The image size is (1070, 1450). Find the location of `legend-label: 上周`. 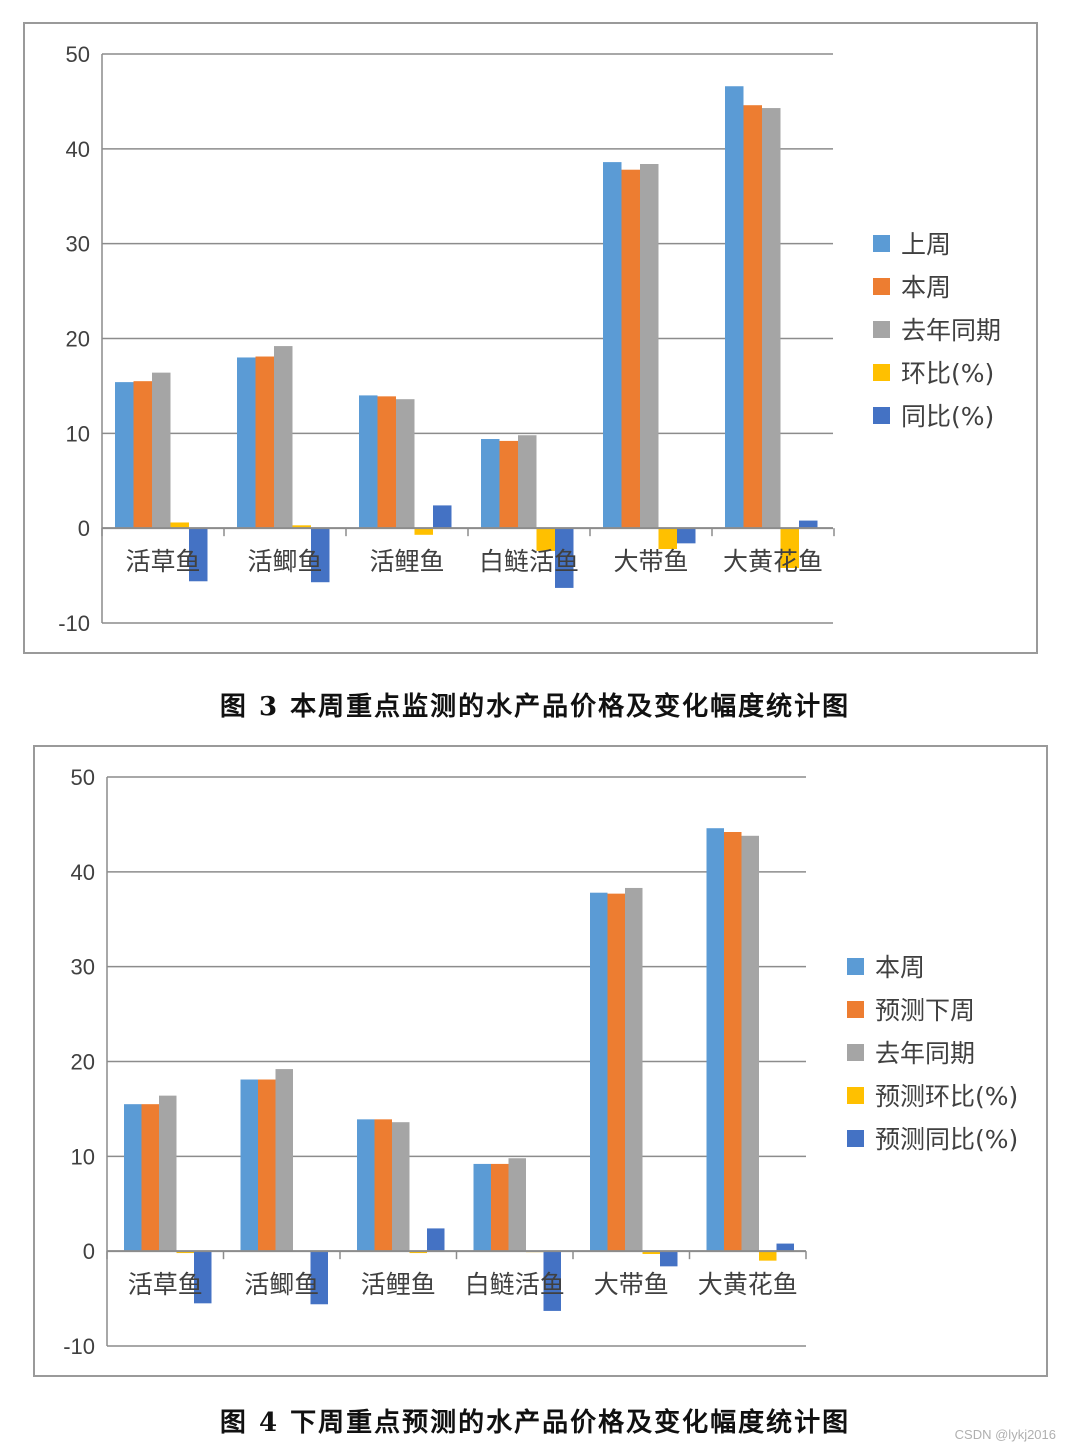

legend-label: 上周 is located at coordinates (926, 244).